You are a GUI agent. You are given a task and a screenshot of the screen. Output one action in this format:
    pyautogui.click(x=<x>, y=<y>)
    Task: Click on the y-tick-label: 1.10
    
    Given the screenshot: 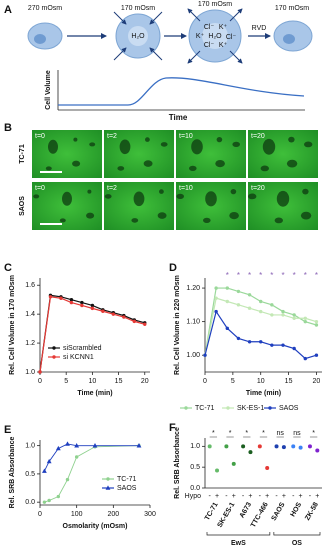 What is the action you would take?
    pyautogui.click(x=193, y=321)
    